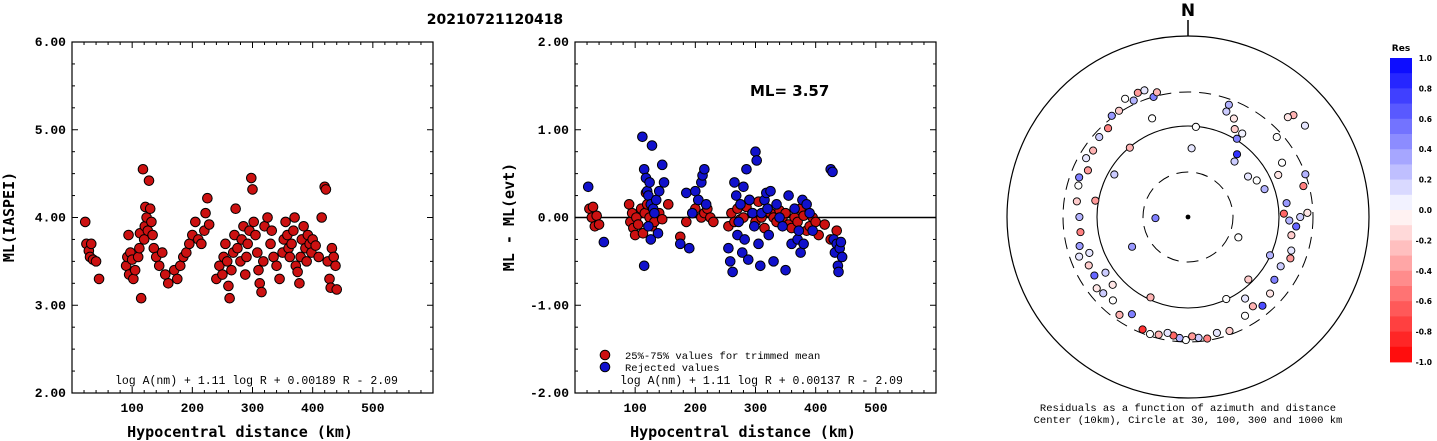 The width and height of the screenshot is (1437, 441). I want to click on x-axis-label: Hypocentral distance (km), so click(240, 432).